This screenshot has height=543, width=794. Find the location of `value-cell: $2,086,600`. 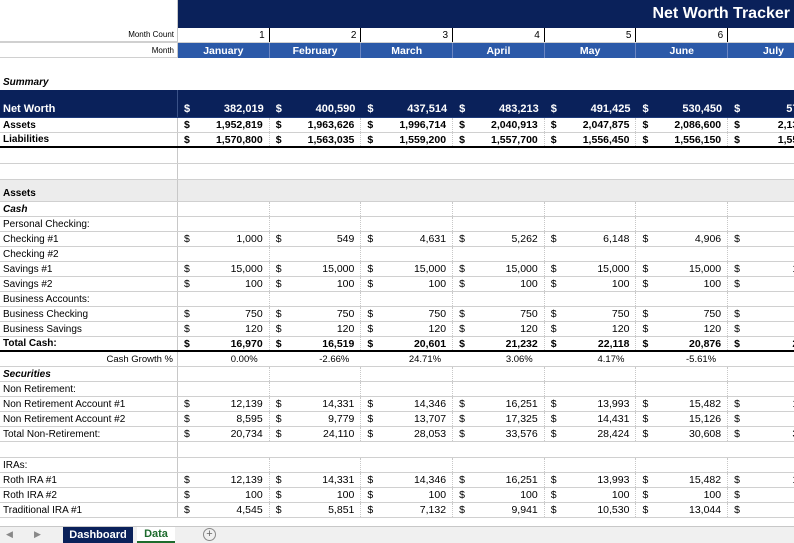

value-cell: $2,086,600 is located at coordinates (682, 125).